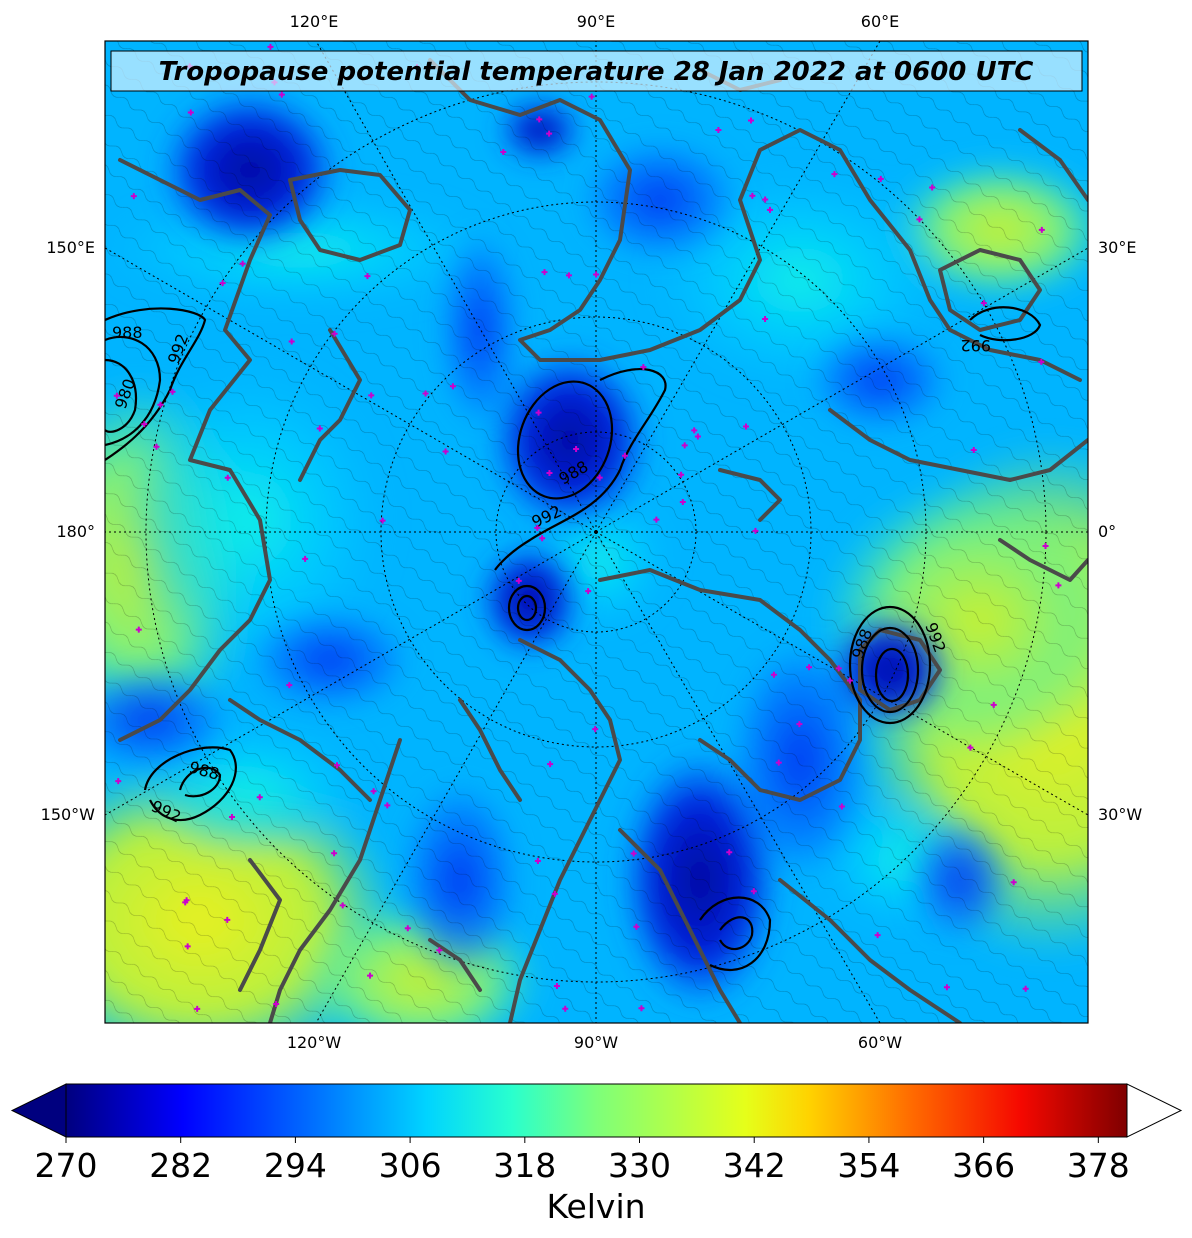 Image resolution: width=1192 pixels, height=1238 pixels. What do you see at coordinates (410, 1165) in the screenshot?
I see `colorbar-tick-label: 306` at bounding box center [410, 1165].